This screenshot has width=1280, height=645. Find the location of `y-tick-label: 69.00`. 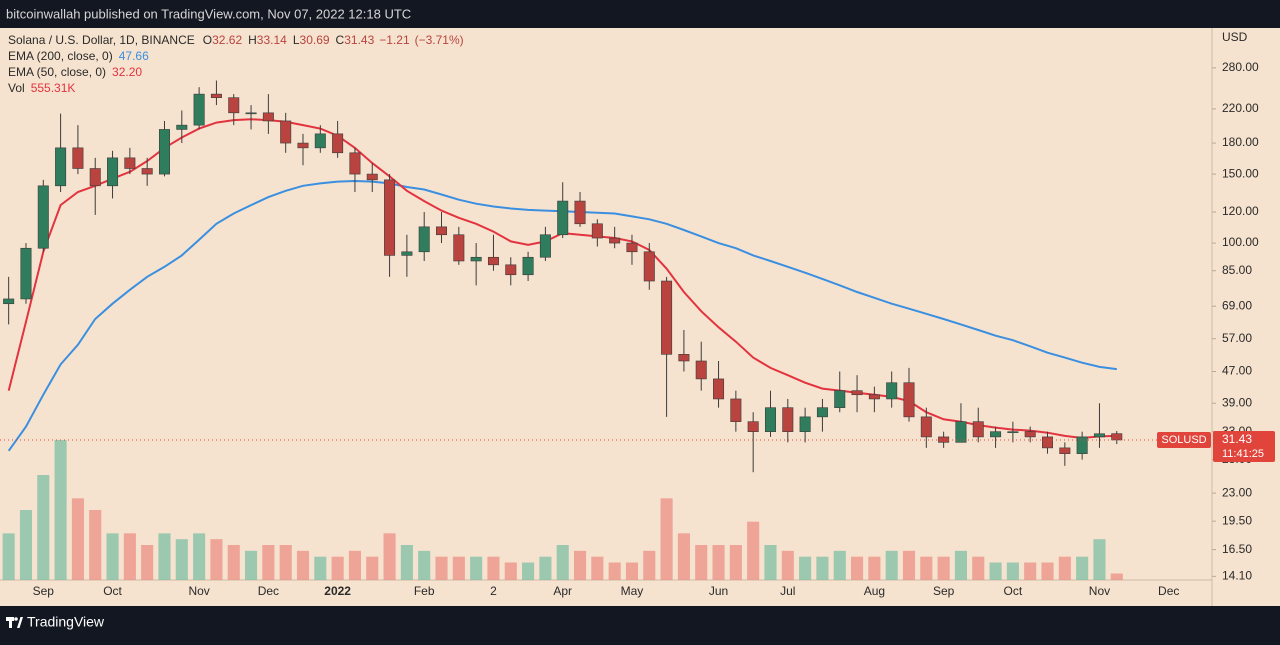

y-tick-label: 69.00 is located at coordinates (1237, 305).